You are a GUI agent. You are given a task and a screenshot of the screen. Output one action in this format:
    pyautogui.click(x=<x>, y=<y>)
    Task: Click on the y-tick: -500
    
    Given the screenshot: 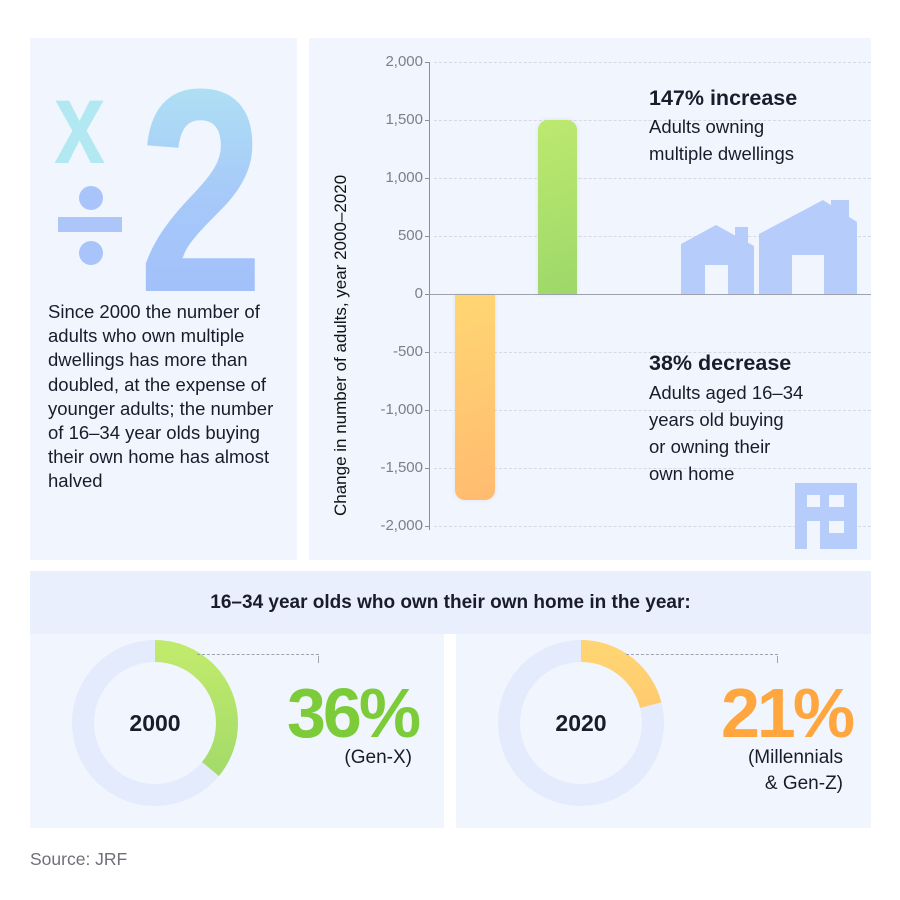 What is the action you would take?
    pyautogui.click(x=407, y=351)
    